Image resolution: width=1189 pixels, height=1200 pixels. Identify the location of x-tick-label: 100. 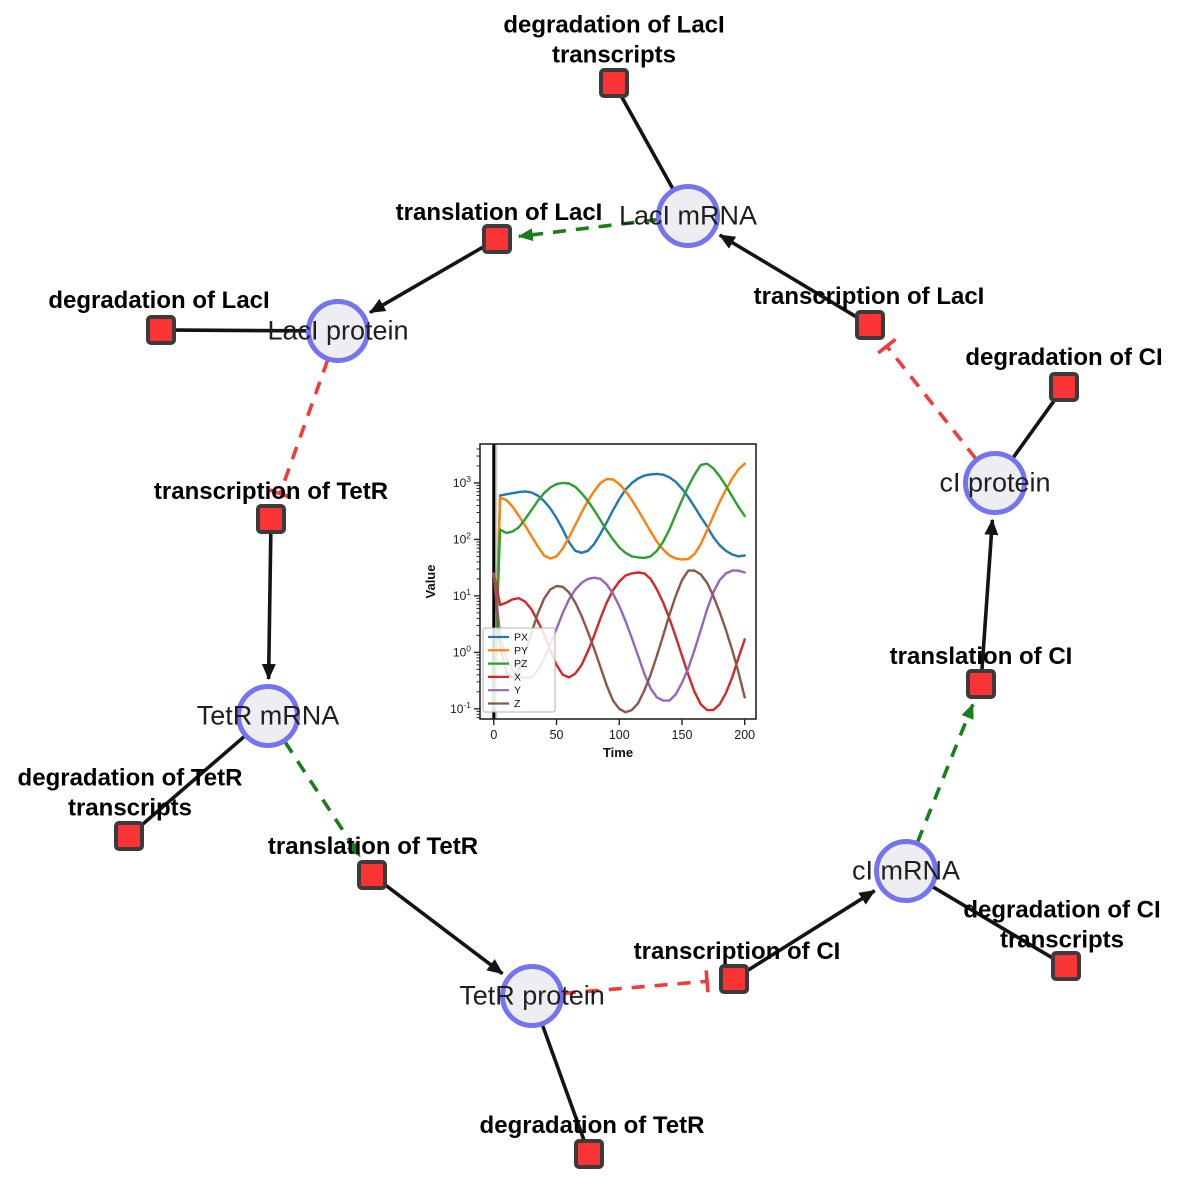
(619, 735).